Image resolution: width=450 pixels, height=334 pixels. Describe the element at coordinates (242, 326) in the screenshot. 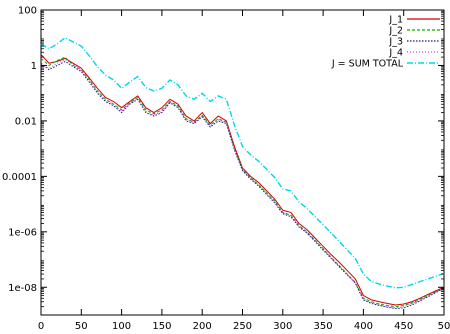

I see `x-tick-label: 250` at that location.